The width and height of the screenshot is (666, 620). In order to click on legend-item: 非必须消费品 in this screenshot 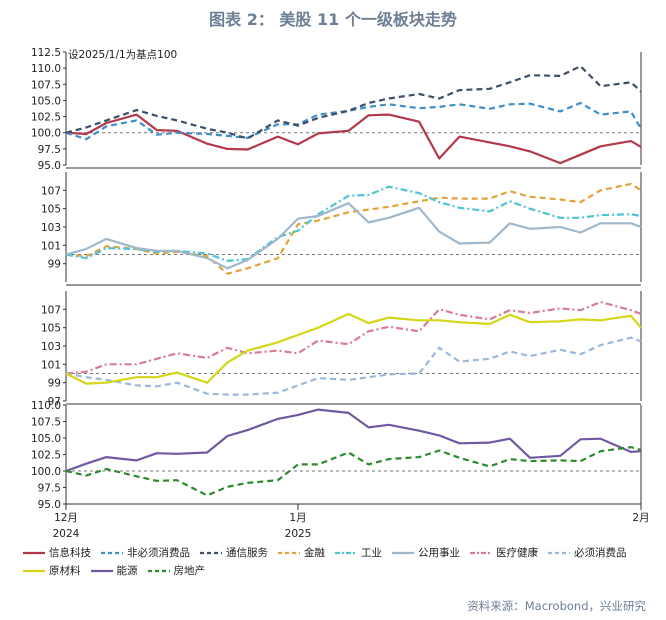, I will do `click(145, 553)`.